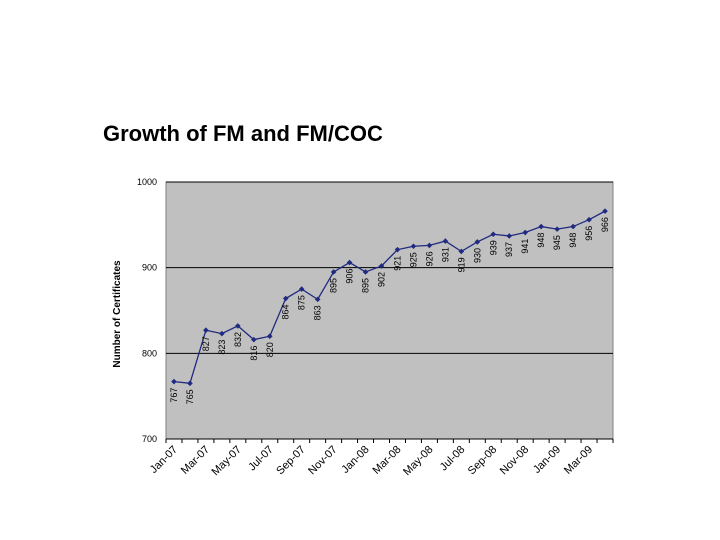 The width and height of the screenshot is (720, 540). I want to click on x-tick-label: Jan-09, so click(547, 460).